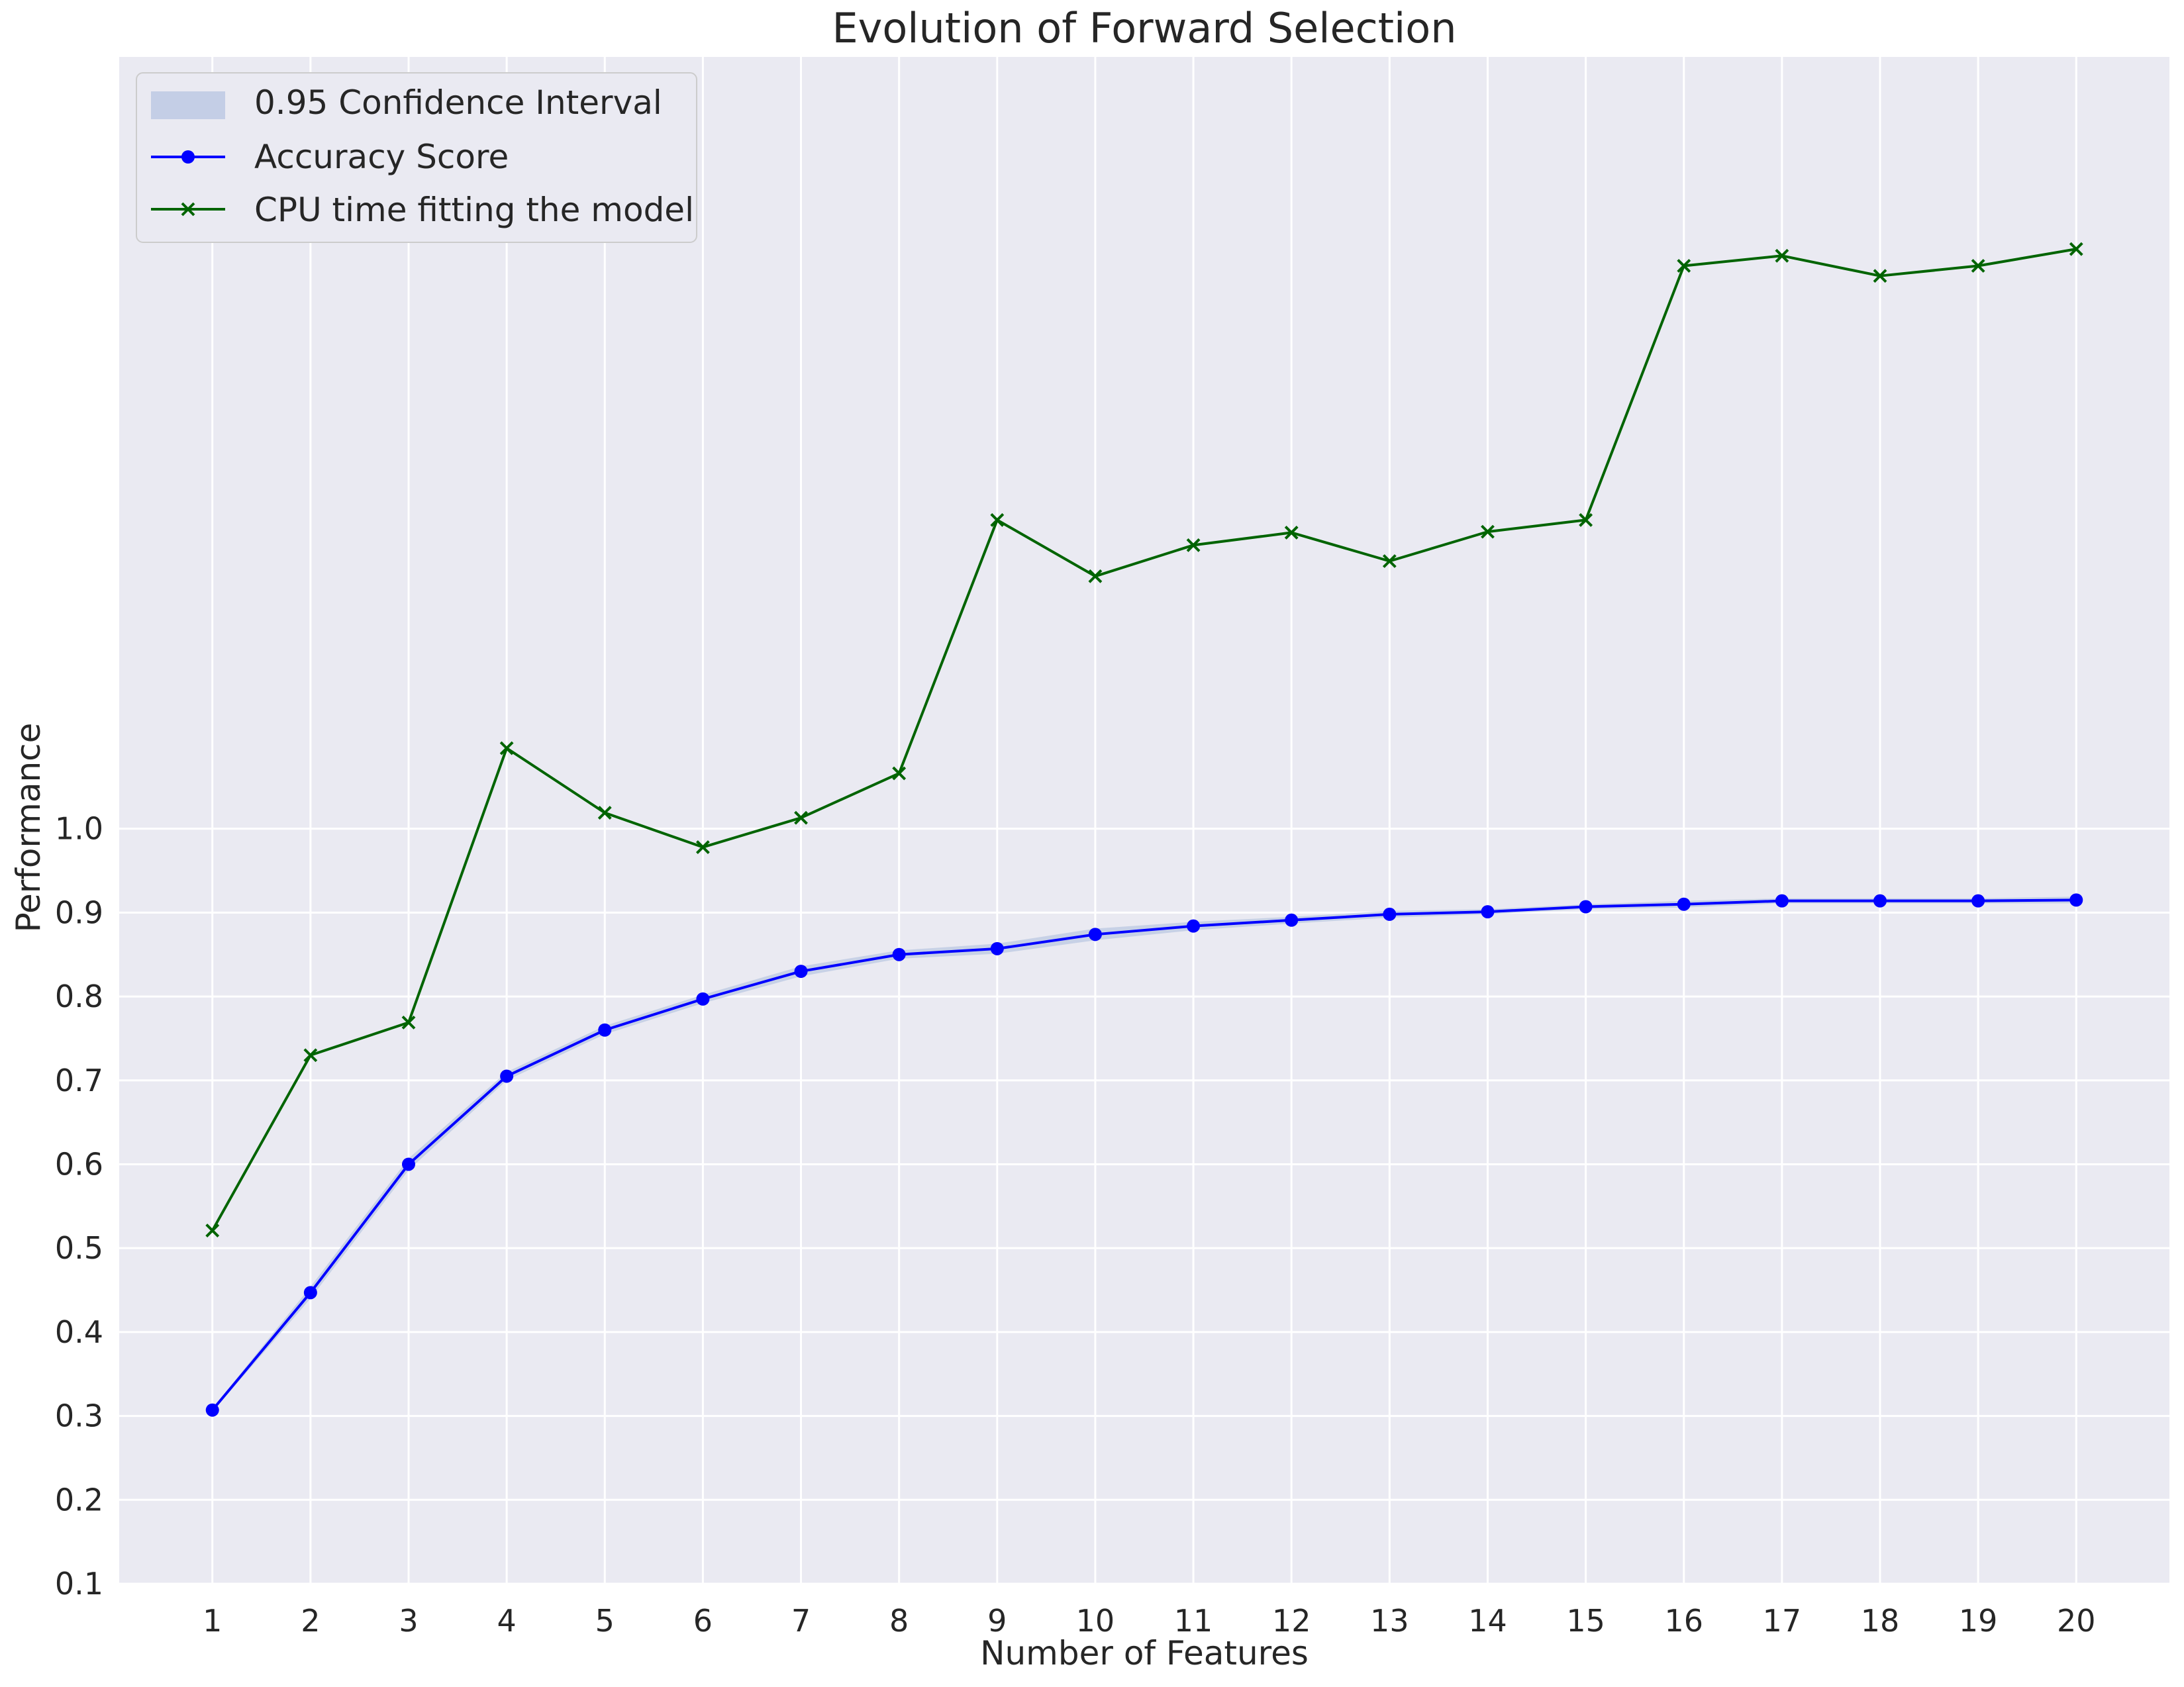 The width and height of the screenshot is (2184, 1687). Describe the element at coordinates (997, 1621) in the screenshot. I see `x-tick-label: 9` at that location.